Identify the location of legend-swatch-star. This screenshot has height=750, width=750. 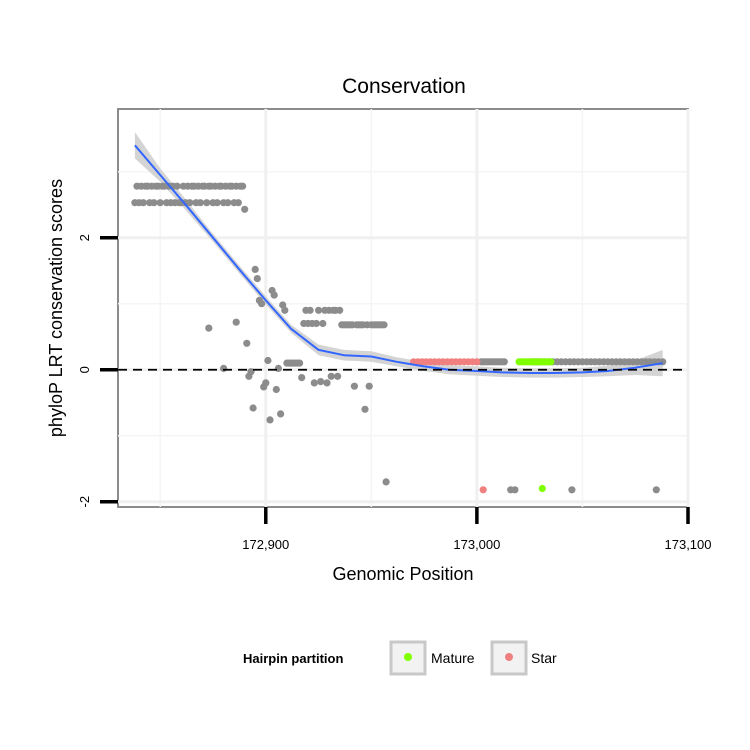
(509, 657).